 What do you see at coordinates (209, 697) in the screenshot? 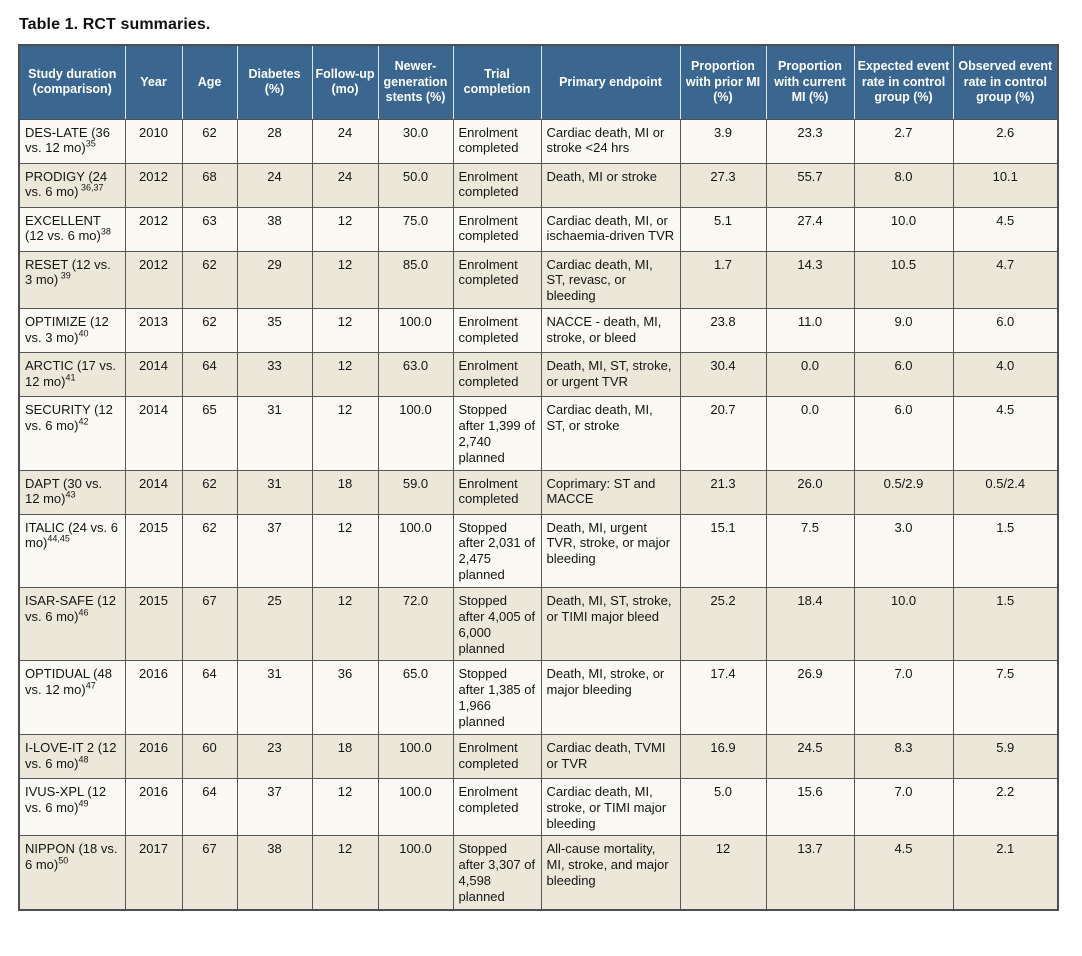
I see `age-cell: 64` at bounding box center [209, 697].